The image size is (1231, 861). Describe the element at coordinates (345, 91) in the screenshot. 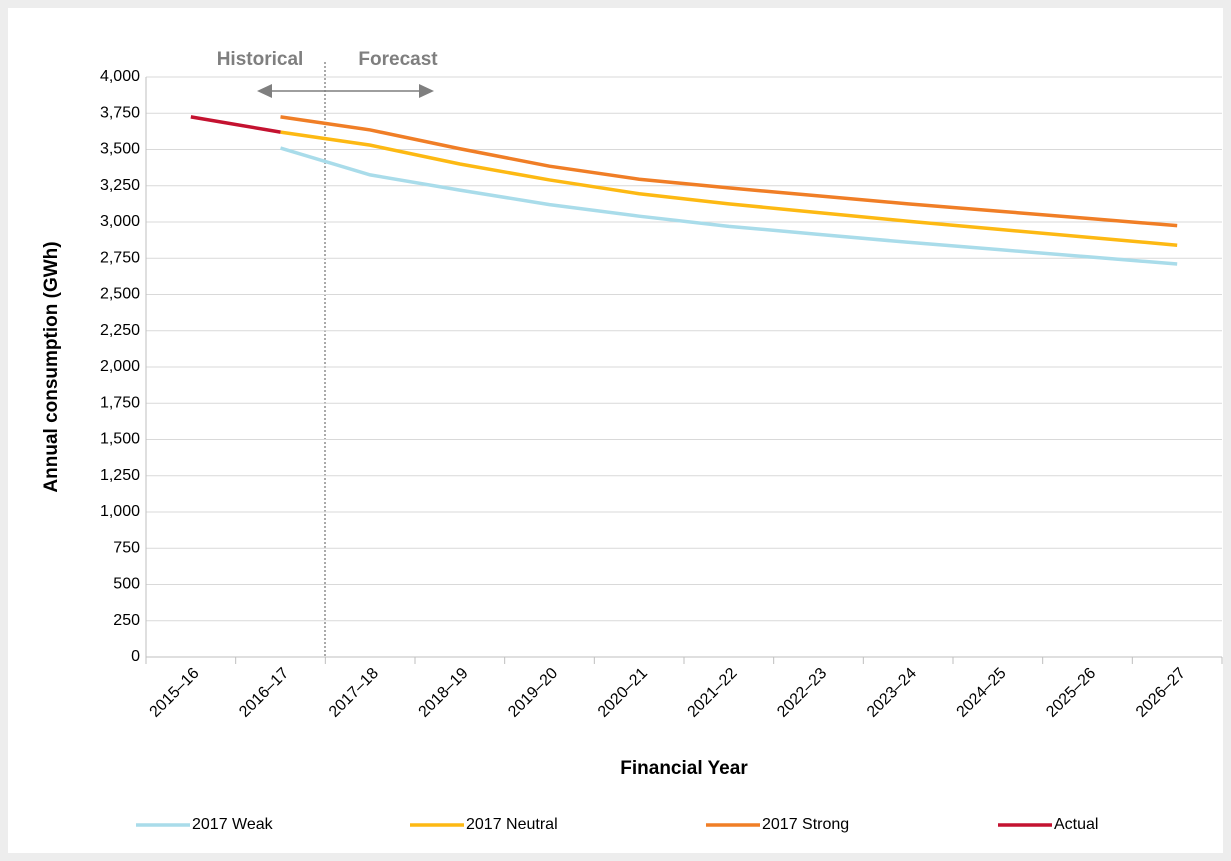

I see `range-arrow` at that location.